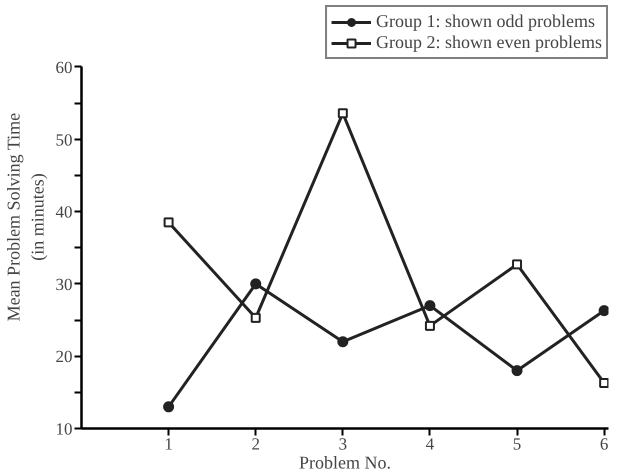 The height and width of the screenshot is (475, 623). I want to click on legend-label: Group 2: shown even problems, so click(489, 42).